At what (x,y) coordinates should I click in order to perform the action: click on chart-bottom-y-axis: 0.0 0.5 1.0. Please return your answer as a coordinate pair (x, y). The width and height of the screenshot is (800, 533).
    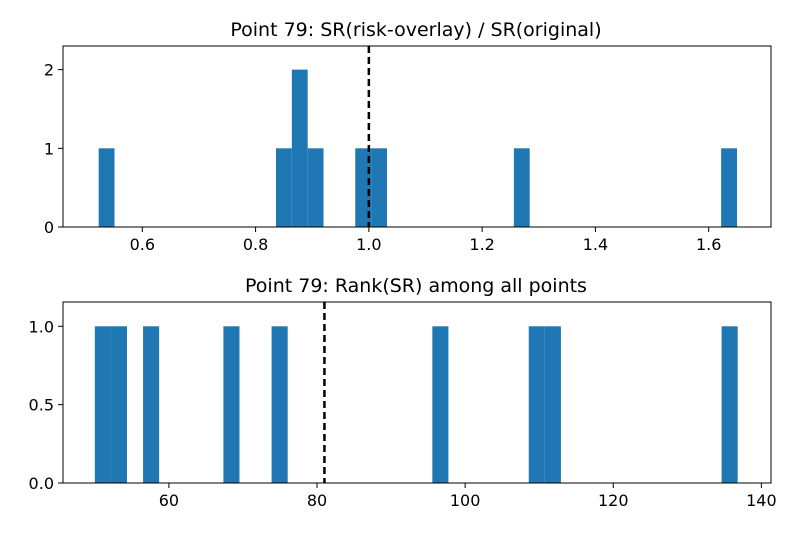
    Looking at the image, I should click on (46, 405).